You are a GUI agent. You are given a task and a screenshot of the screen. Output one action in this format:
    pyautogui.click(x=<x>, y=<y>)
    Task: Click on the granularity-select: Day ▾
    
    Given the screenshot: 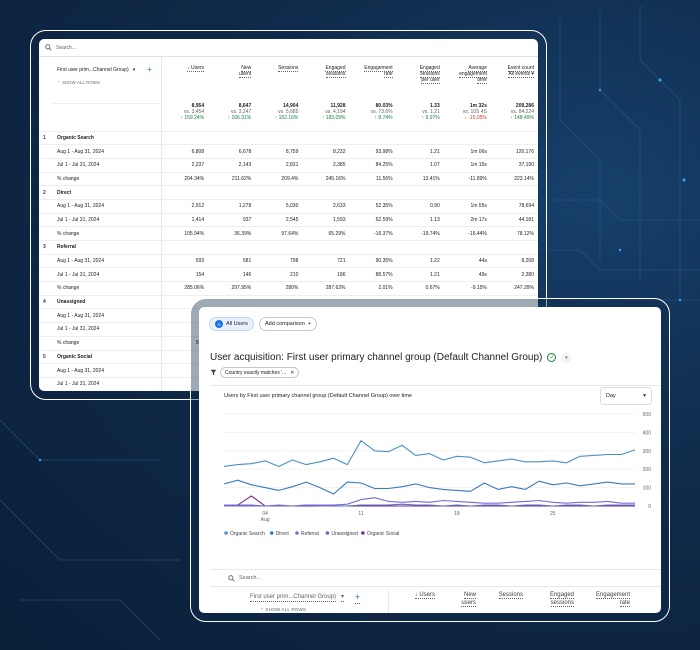 What is the action you would take?
    pyautogui.click(x=626, y=396)
    